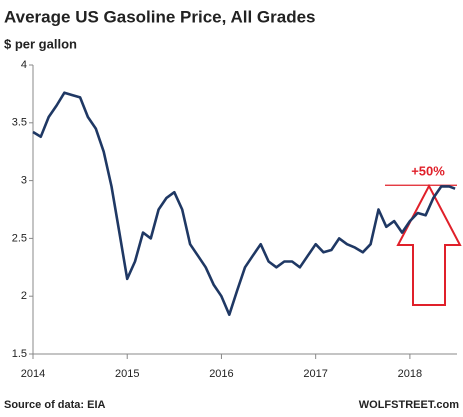 This screenshot has height=417, width=463. I want to click on y-tick-label: 4, so click(24, 65).